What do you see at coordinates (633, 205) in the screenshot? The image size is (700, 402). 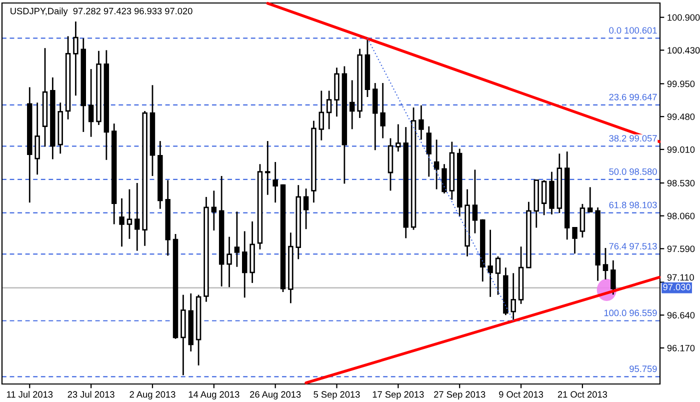 I see `ref-line-label: 61.8 98.103` at bounding box center [633, 205].